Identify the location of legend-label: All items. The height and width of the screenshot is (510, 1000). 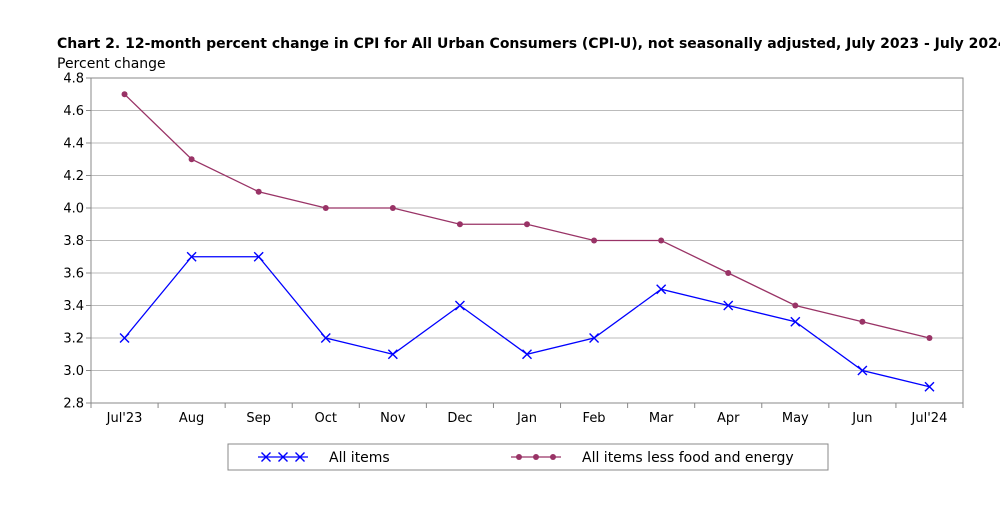
(359, 458).